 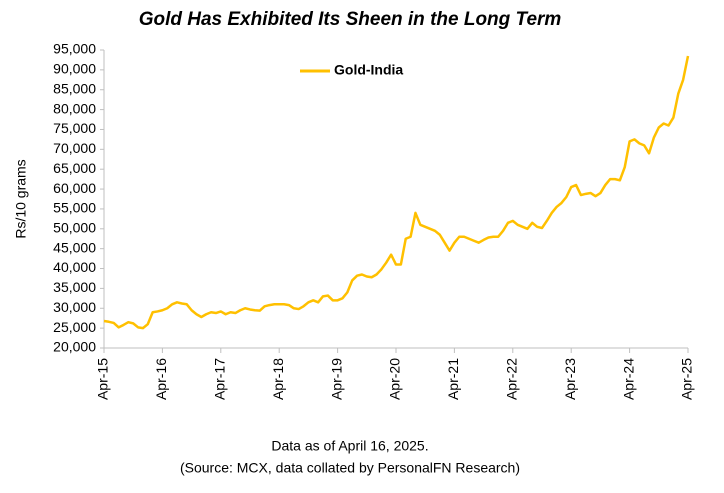 What do you see at coordinates (74, 247) in the screenshot?
I see `y-tick-label: 45,000` at bounding box center [74, 247].